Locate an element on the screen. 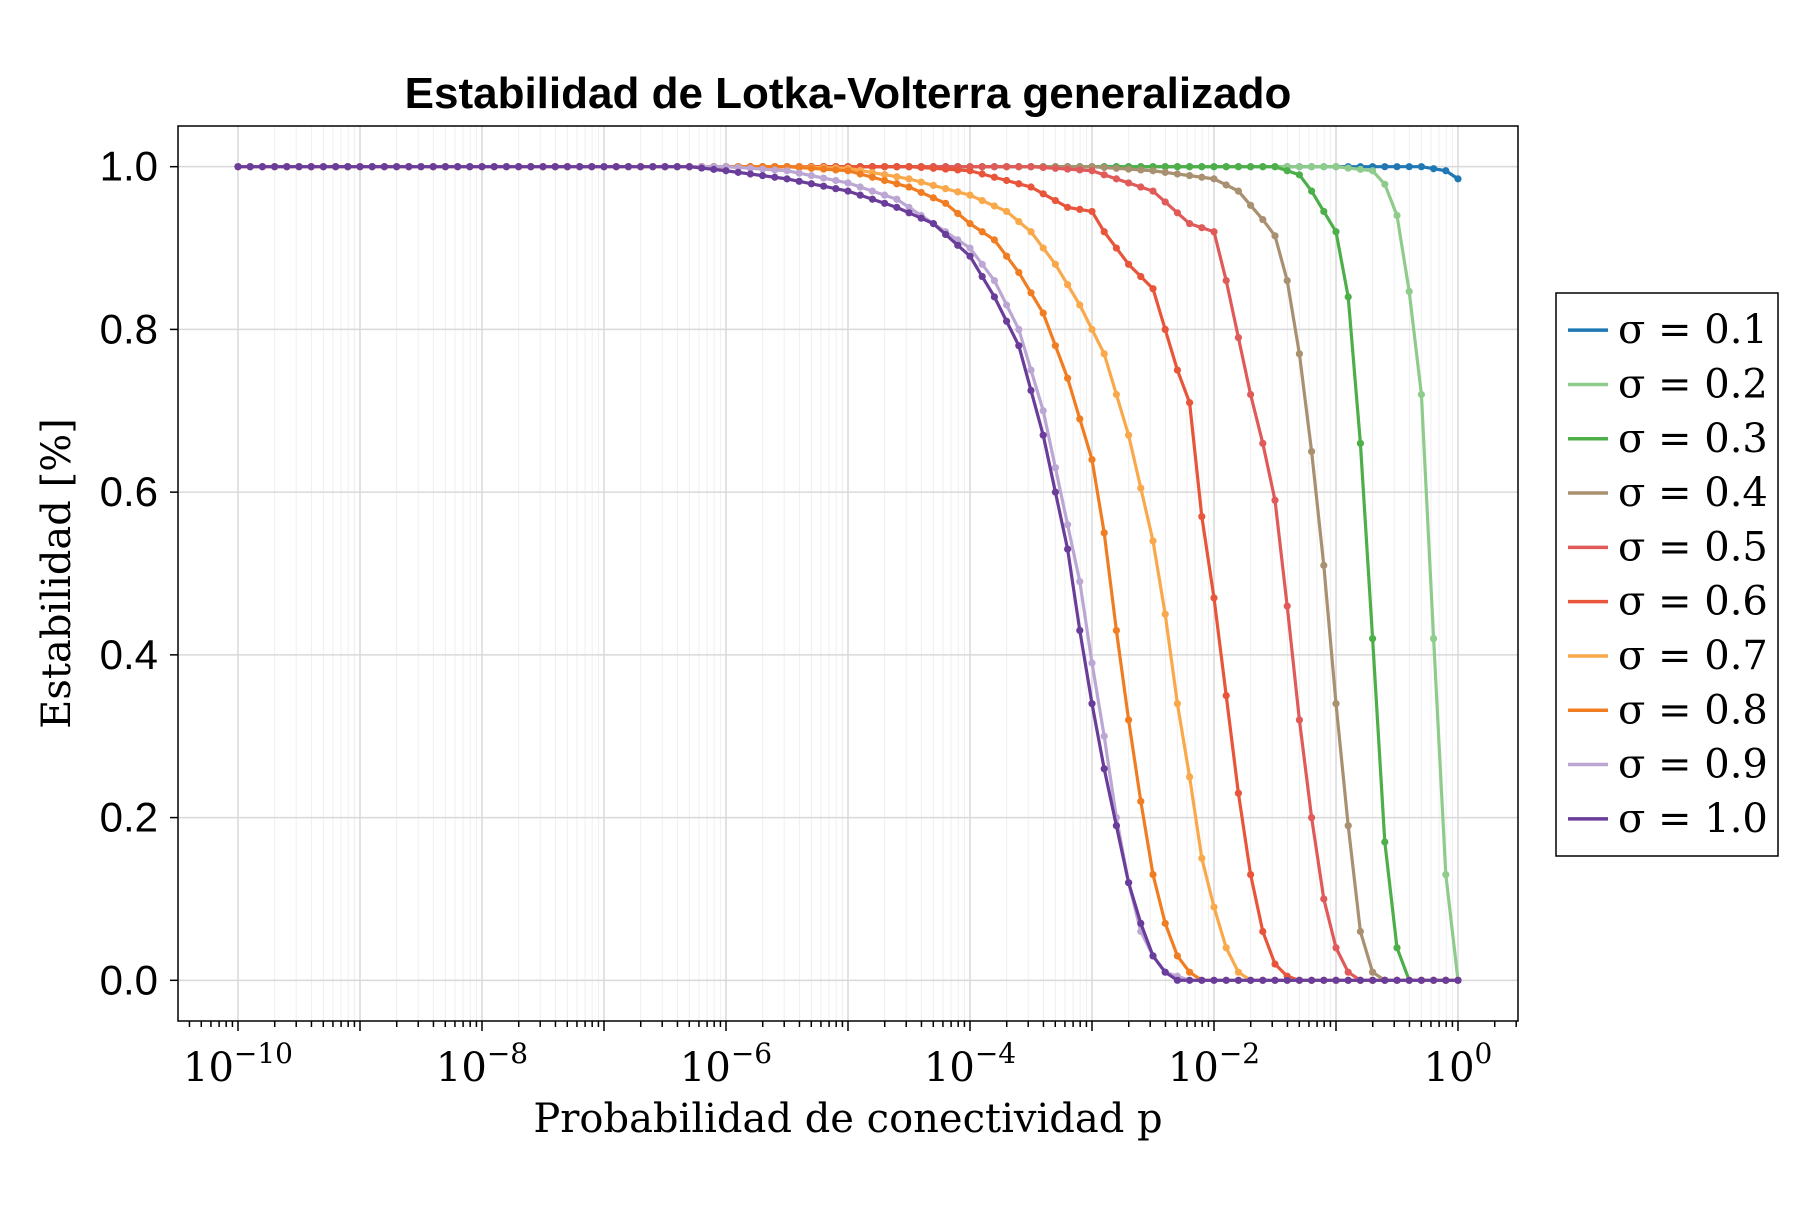 Image resolution: width=1800 pixels, height=1205 pixels. legend-item: σ = 0.9 is located at coordinates (1668, 765).